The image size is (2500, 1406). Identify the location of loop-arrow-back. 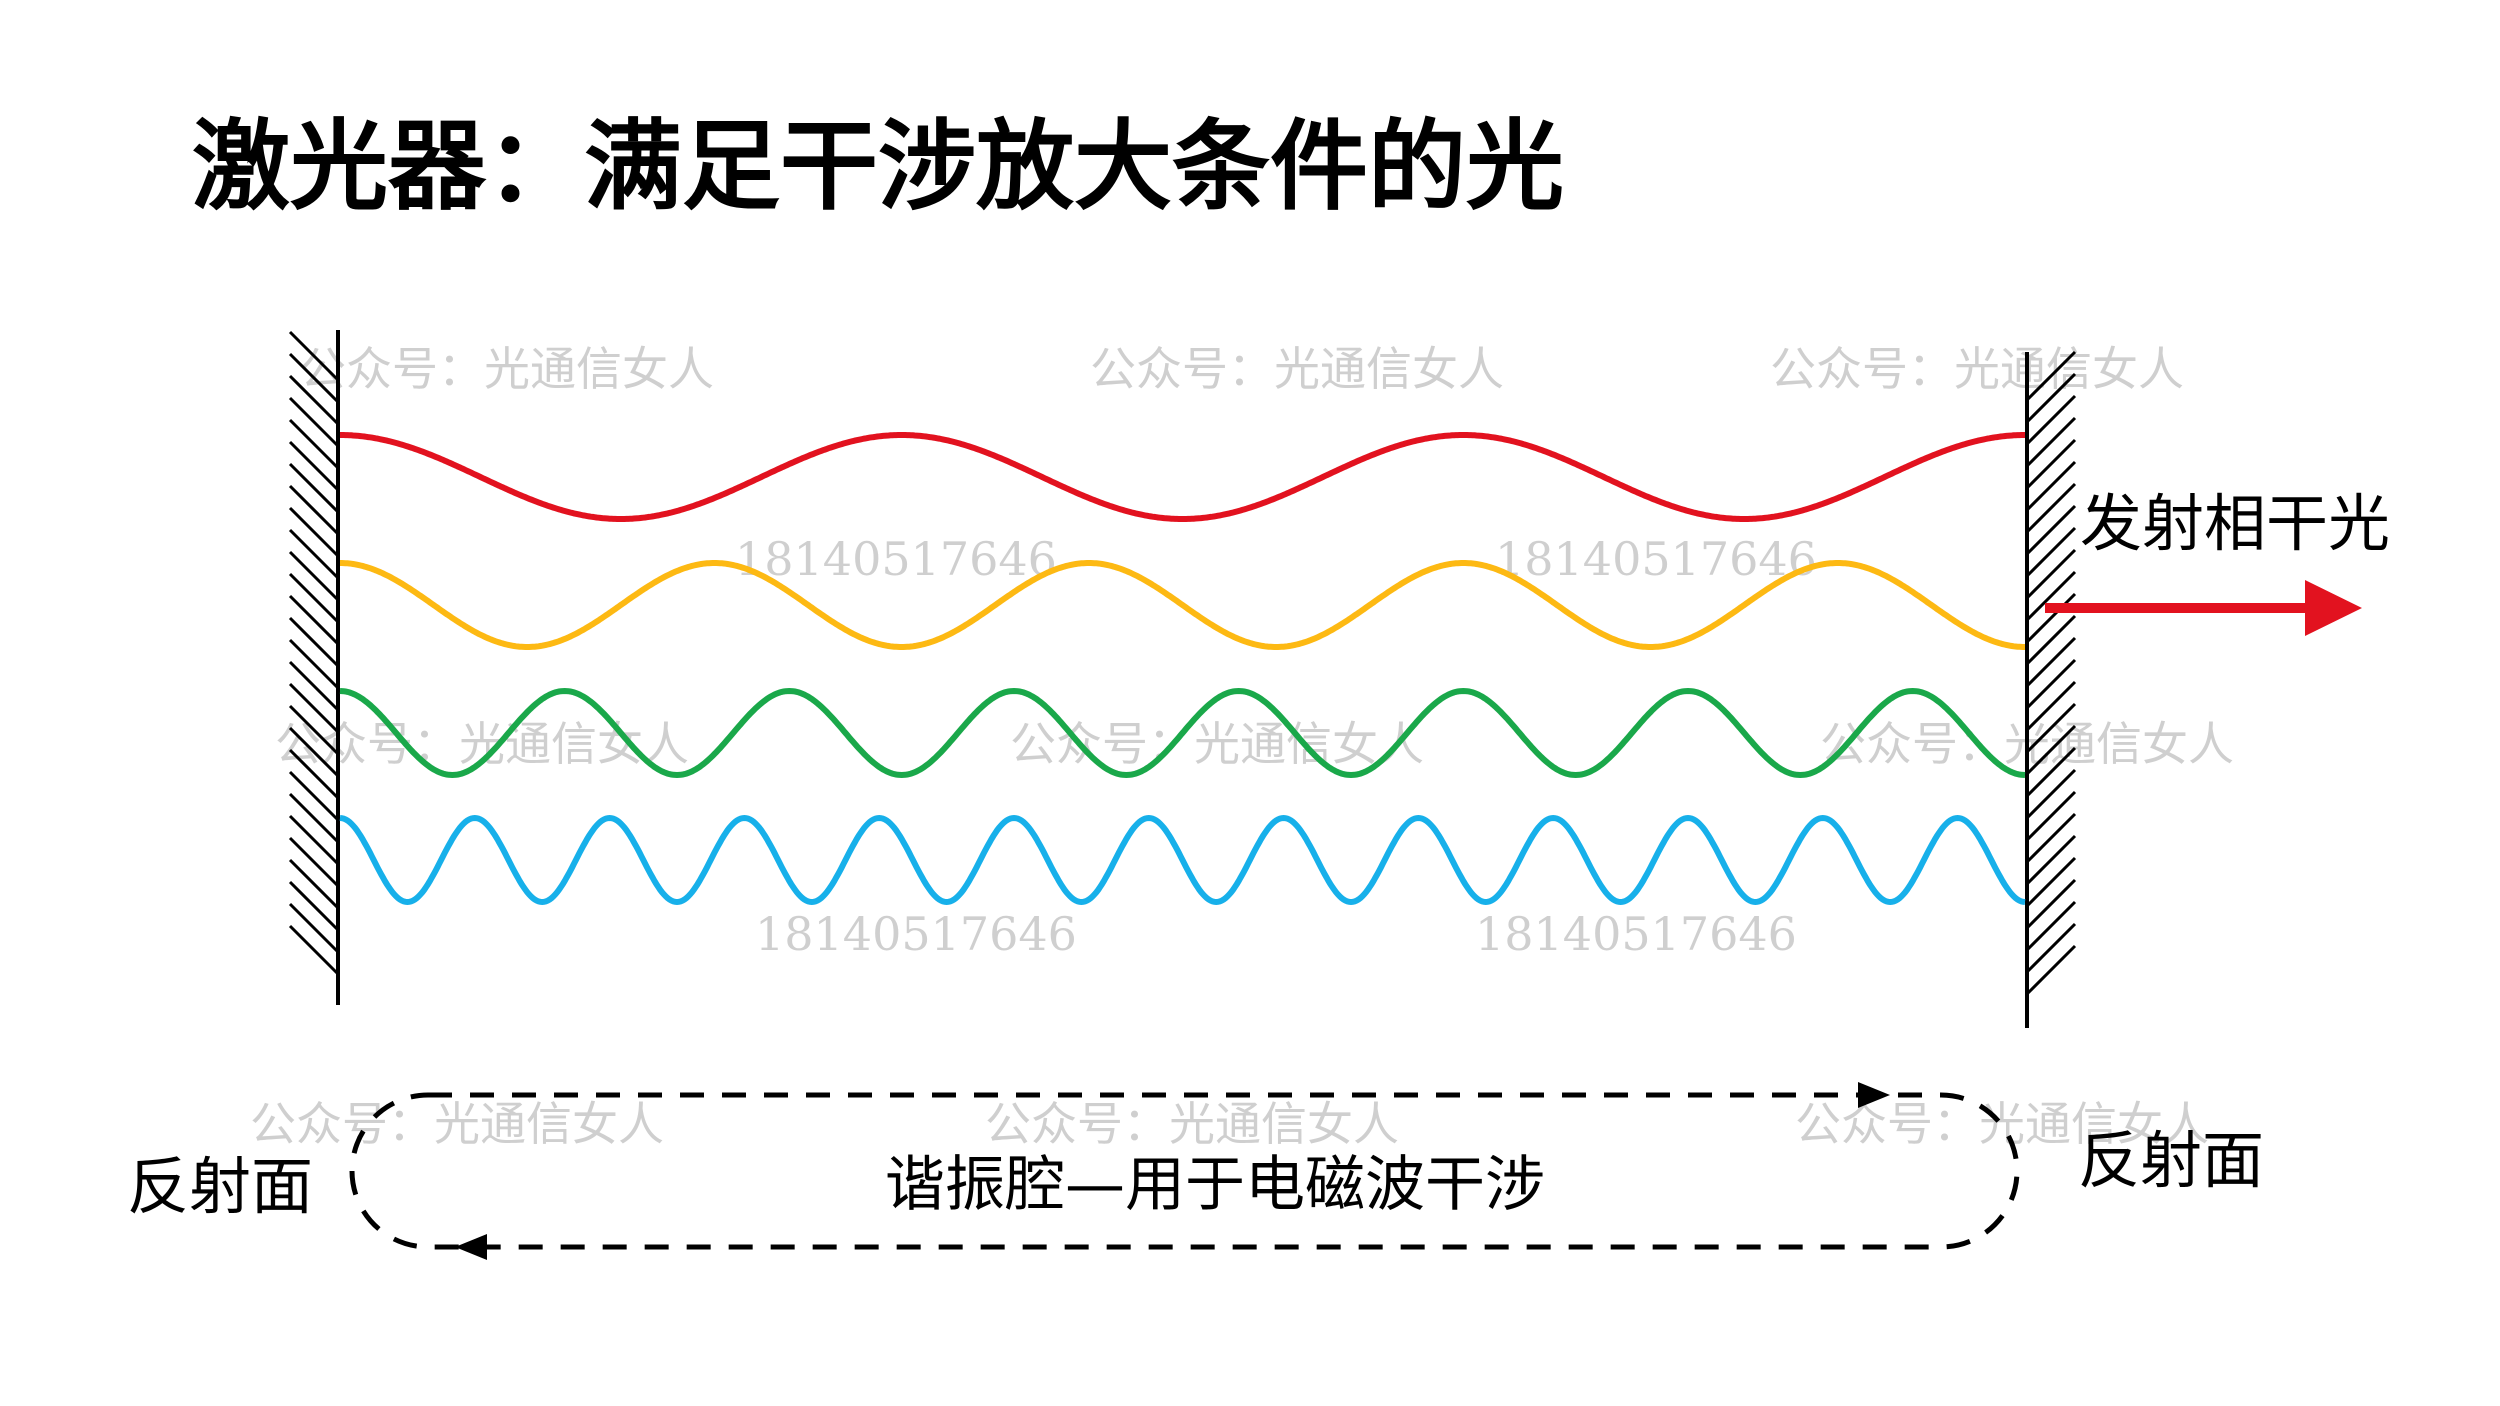
(471, 1247).